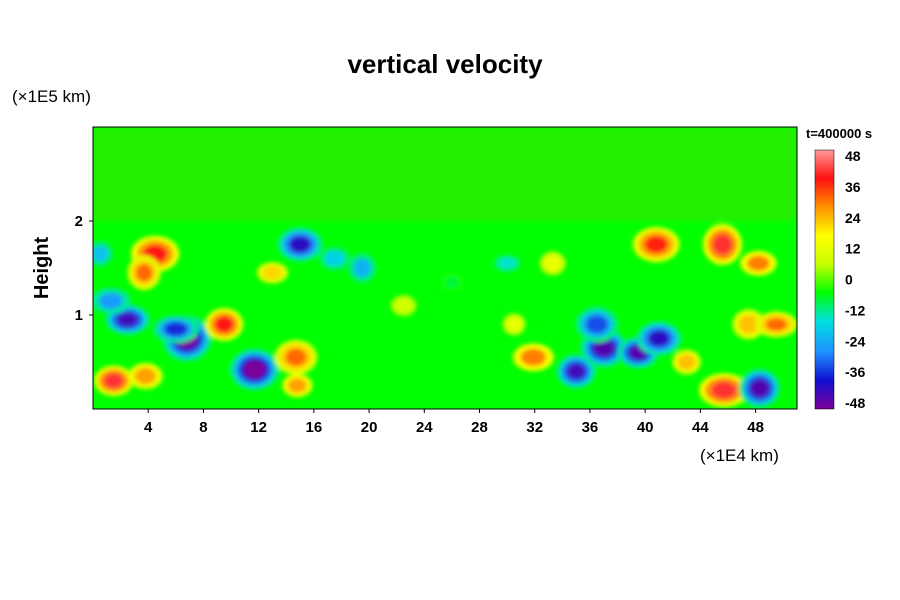 This screenshot has height=600, width=900. What do you see at coordinates (445, 64) in the screenshot?
I see `chart-title: vertical velocity` at bounding box center [445, 64].